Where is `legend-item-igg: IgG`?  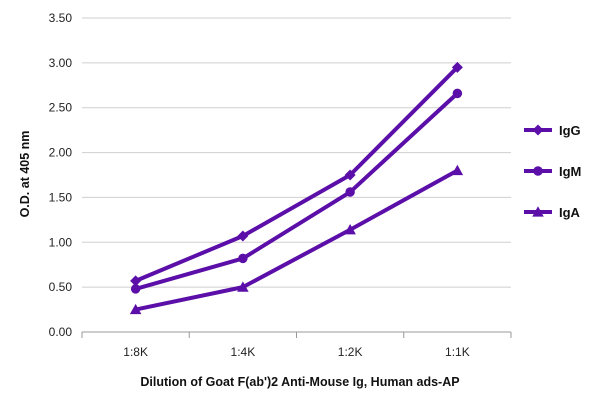
legend-item-igg: IgG is located at coordinates (552, 130).